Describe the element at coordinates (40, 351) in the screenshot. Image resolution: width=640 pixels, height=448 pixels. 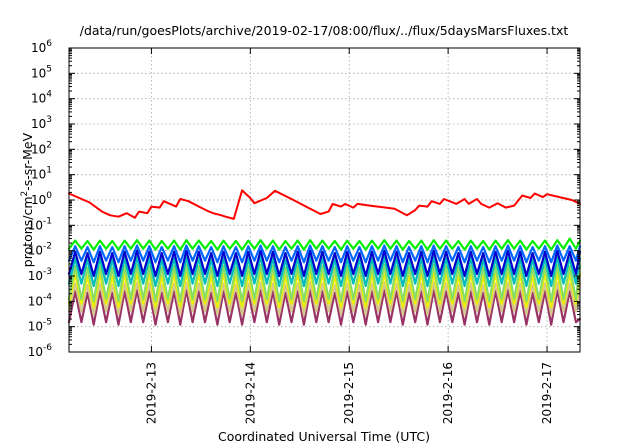
I see `y-tick-label: 10⁻⁶` at that location.